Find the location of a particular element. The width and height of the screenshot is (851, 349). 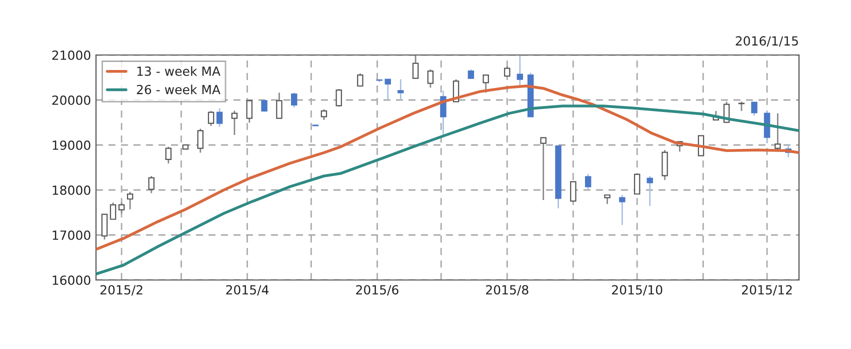

y-tick-label: 20000 is located at coordinates (71, 100).